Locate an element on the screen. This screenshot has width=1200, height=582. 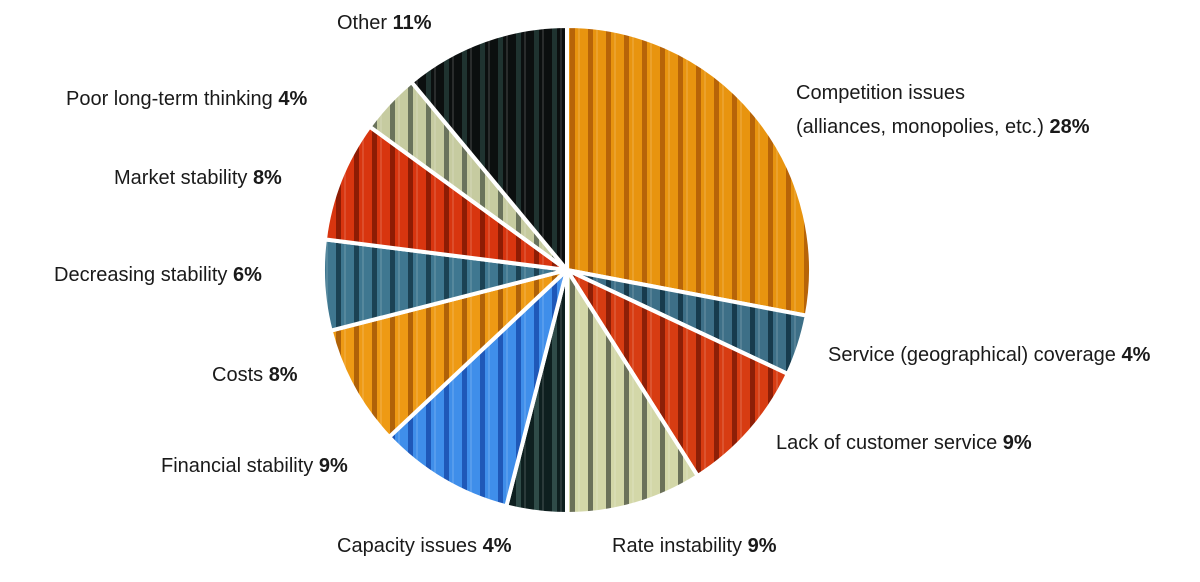
label-capacity-issues: Capacity issues 4% is located at coordinates (424, 546).